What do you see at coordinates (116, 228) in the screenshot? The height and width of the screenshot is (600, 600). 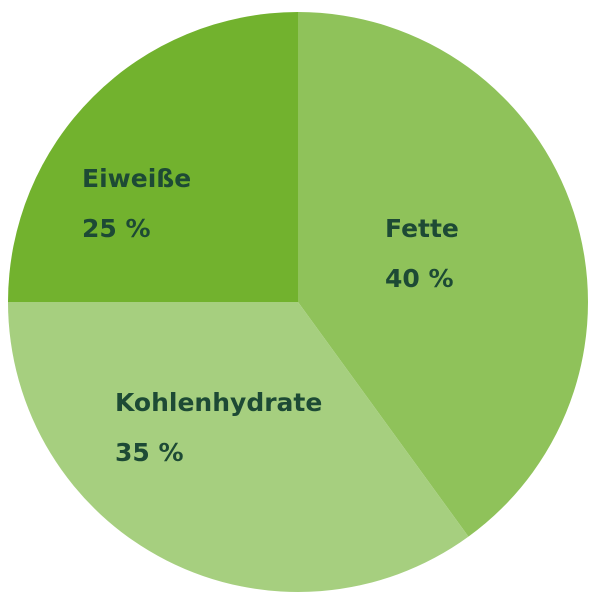 I see `slice-value-label: 25 %` at bounding box center [116, 228].